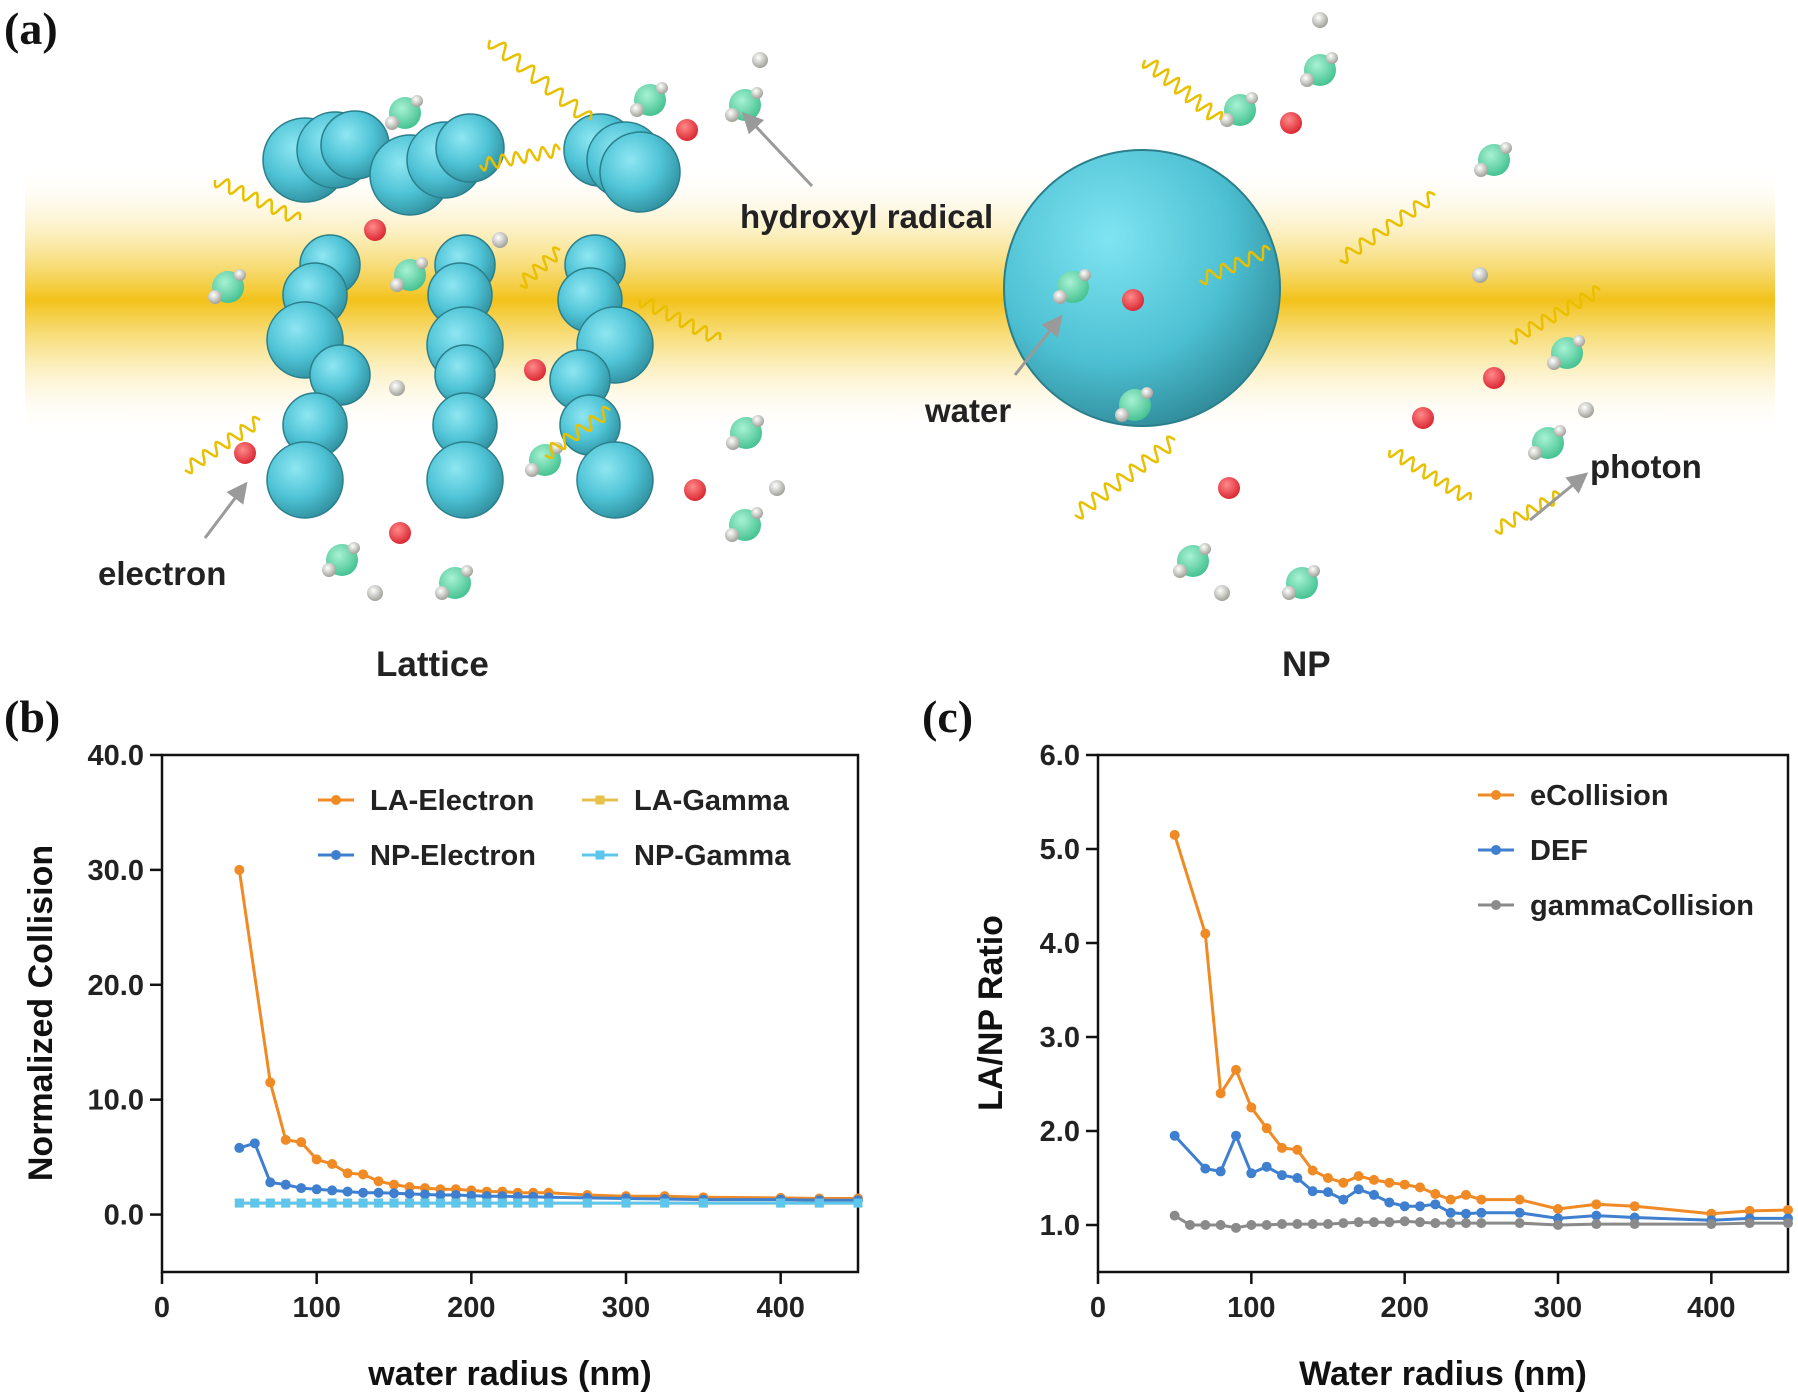 This screenshot has width=1798, height=1393. Describe the element at coordinates (712, 856) in the screenshot. I see `legend-label: NP-Gamma` at that location.